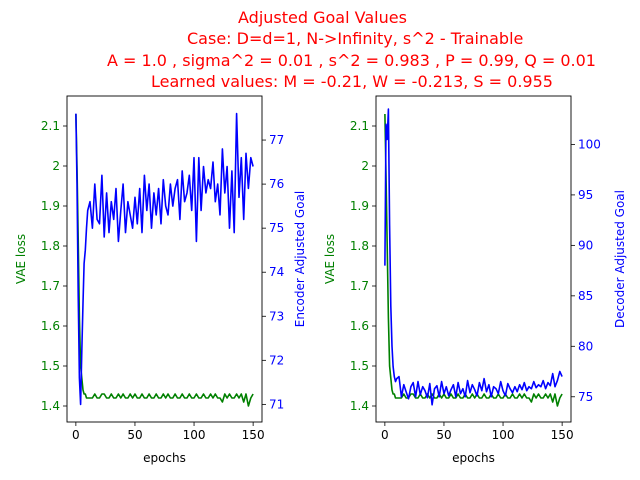 This screenshot has width=640, height=480. I want to click on right-y-tick-label: 100, so click(589, 144).